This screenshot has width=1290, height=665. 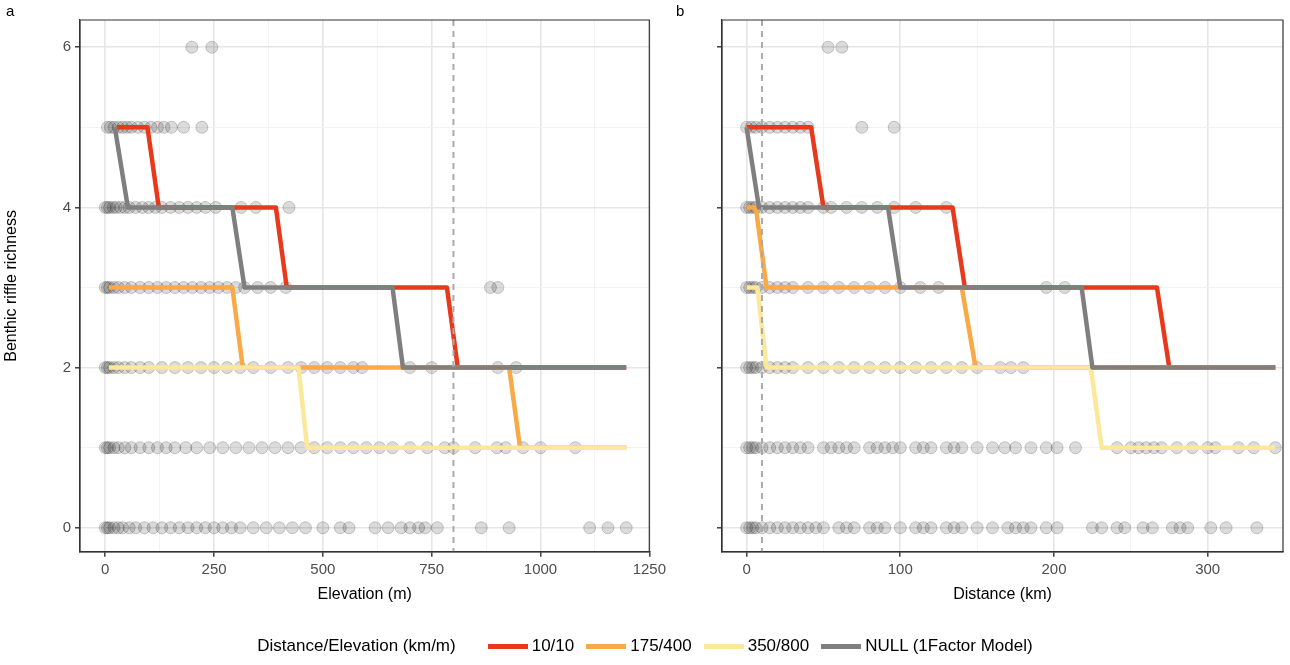 What do you see at coordinates (778, 646) in the screenshot?
I see `legend-label: 350/800` at bounding box center [778, 646].